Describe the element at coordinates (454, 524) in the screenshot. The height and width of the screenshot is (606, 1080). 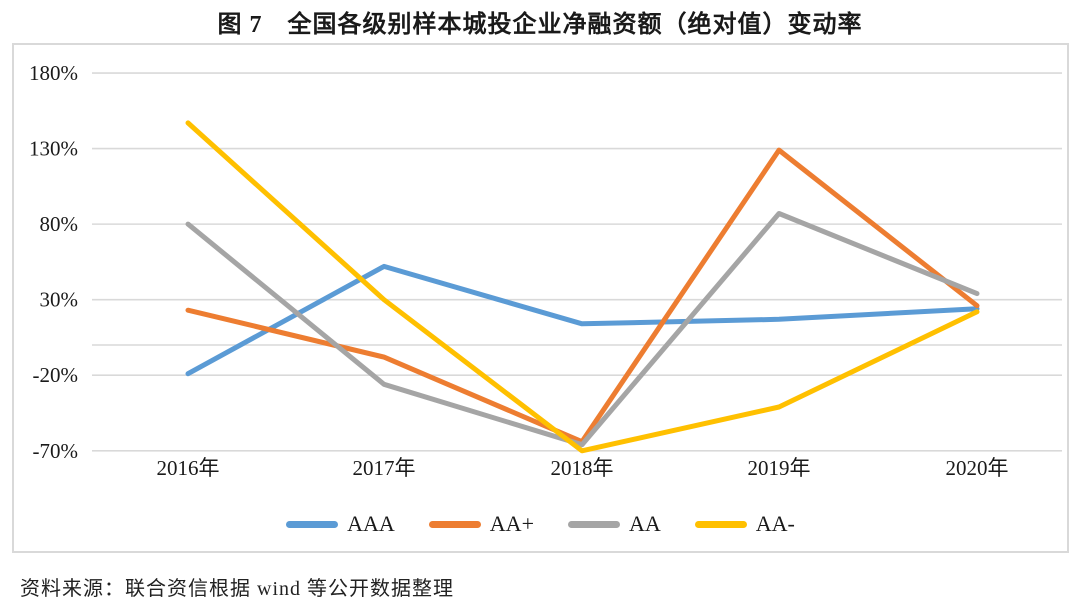
I see `legend-marker-AA+` at that location.